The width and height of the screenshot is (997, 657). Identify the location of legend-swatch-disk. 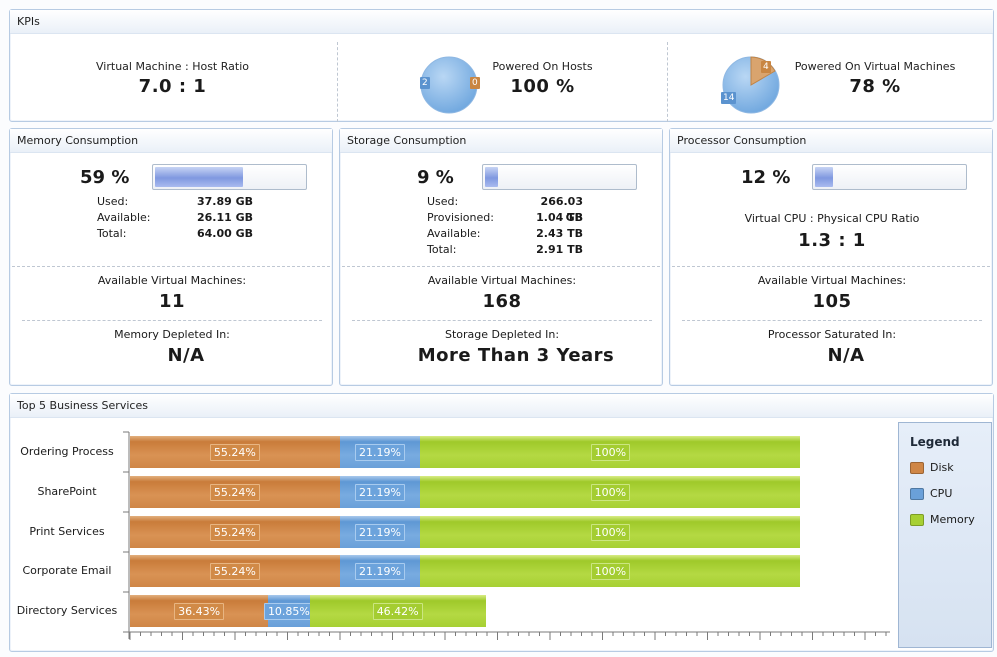
(917, 468).